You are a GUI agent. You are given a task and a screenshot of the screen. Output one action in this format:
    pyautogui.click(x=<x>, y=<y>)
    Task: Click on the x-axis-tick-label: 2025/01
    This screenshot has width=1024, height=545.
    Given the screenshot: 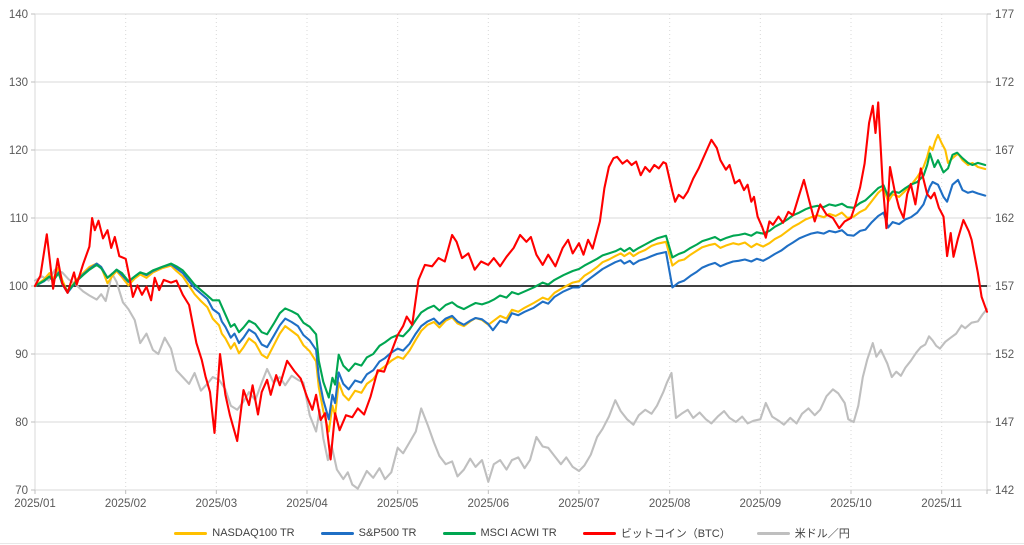 What is the action you would take?
    pyautogui.click(x=35, y=504)
    